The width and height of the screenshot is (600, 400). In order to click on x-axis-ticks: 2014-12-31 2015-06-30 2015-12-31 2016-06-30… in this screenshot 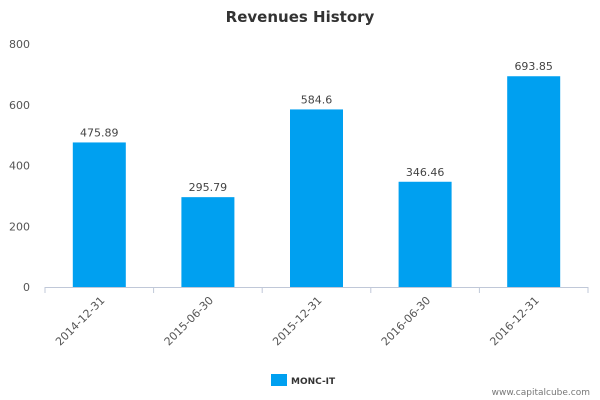, I will do `click(316, 317)`.